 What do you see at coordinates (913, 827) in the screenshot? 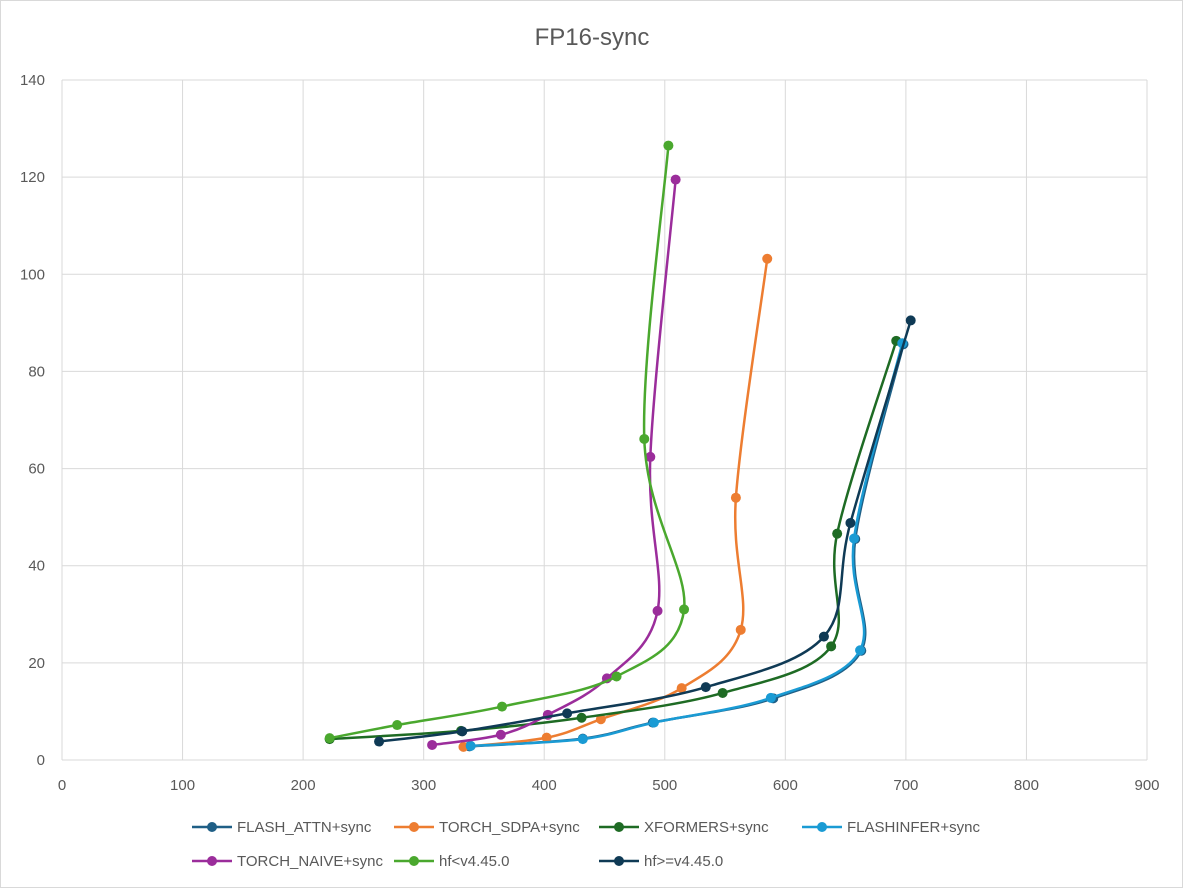
I see `legend-label: FLASHINFER+sync` at bounding box center [913, 827].